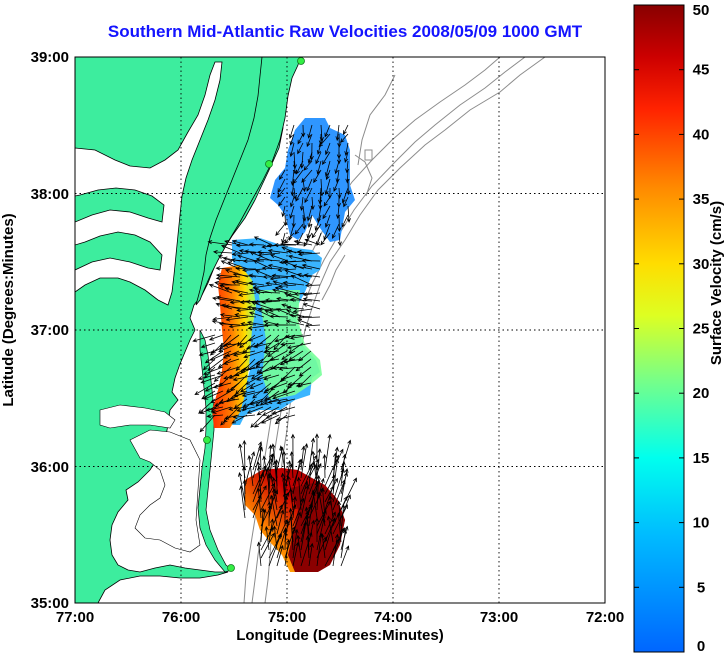  Describe the element at coordinates (659, 328) in the screenshot. I see `colorbar` at that location.